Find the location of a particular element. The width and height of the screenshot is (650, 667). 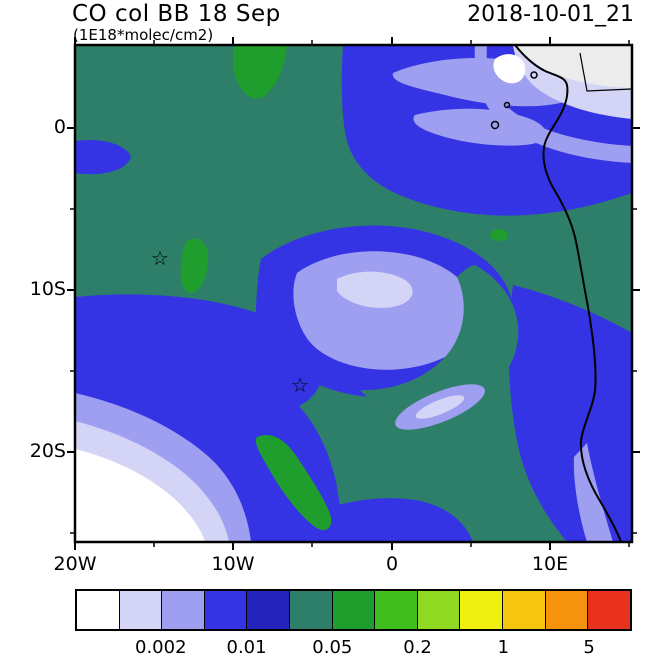

colorbar-tick-0002: 0.002 is located at coordinates (161, 647).